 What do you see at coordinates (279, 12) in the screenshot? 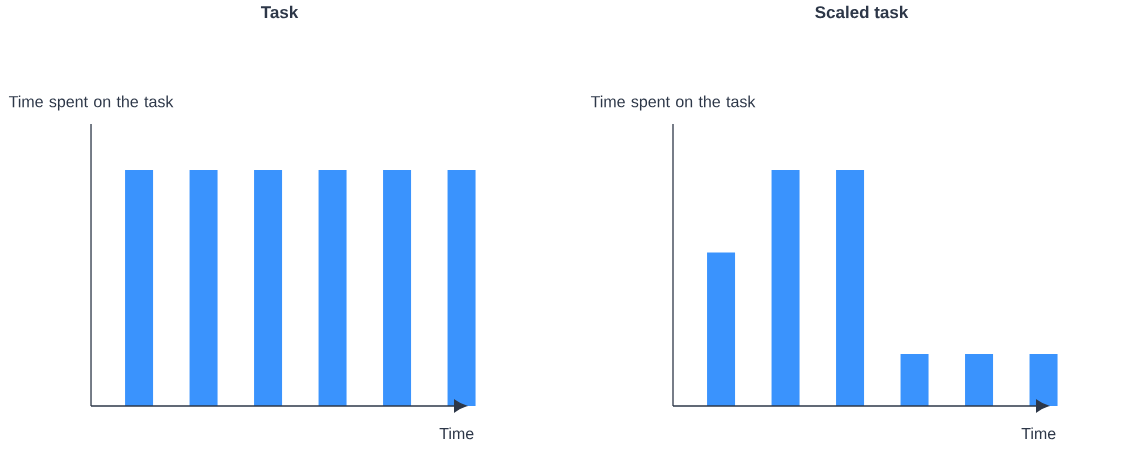
I see `chart-title: Task` at bounding box center [279, 12].